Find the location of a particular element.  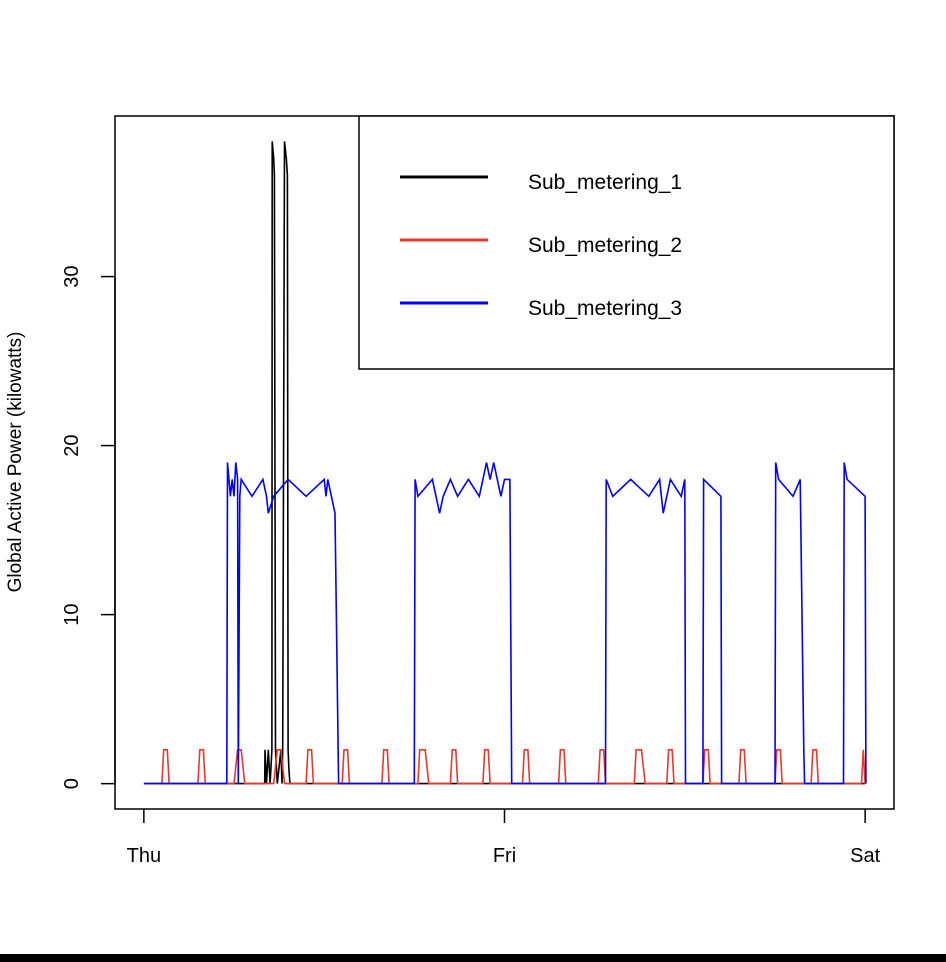

y-tick-label: 30 is located at coordinates (72, 276).